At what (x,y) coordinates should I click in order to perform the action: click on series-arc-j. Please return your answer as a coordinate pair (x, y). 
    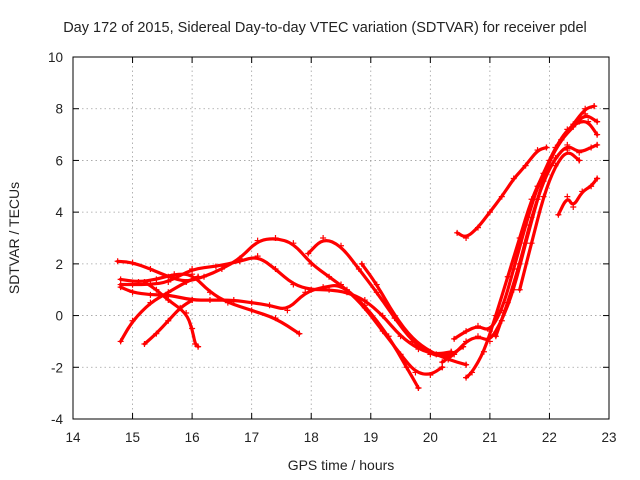
    Looking at the image, I should click on (502, 192).